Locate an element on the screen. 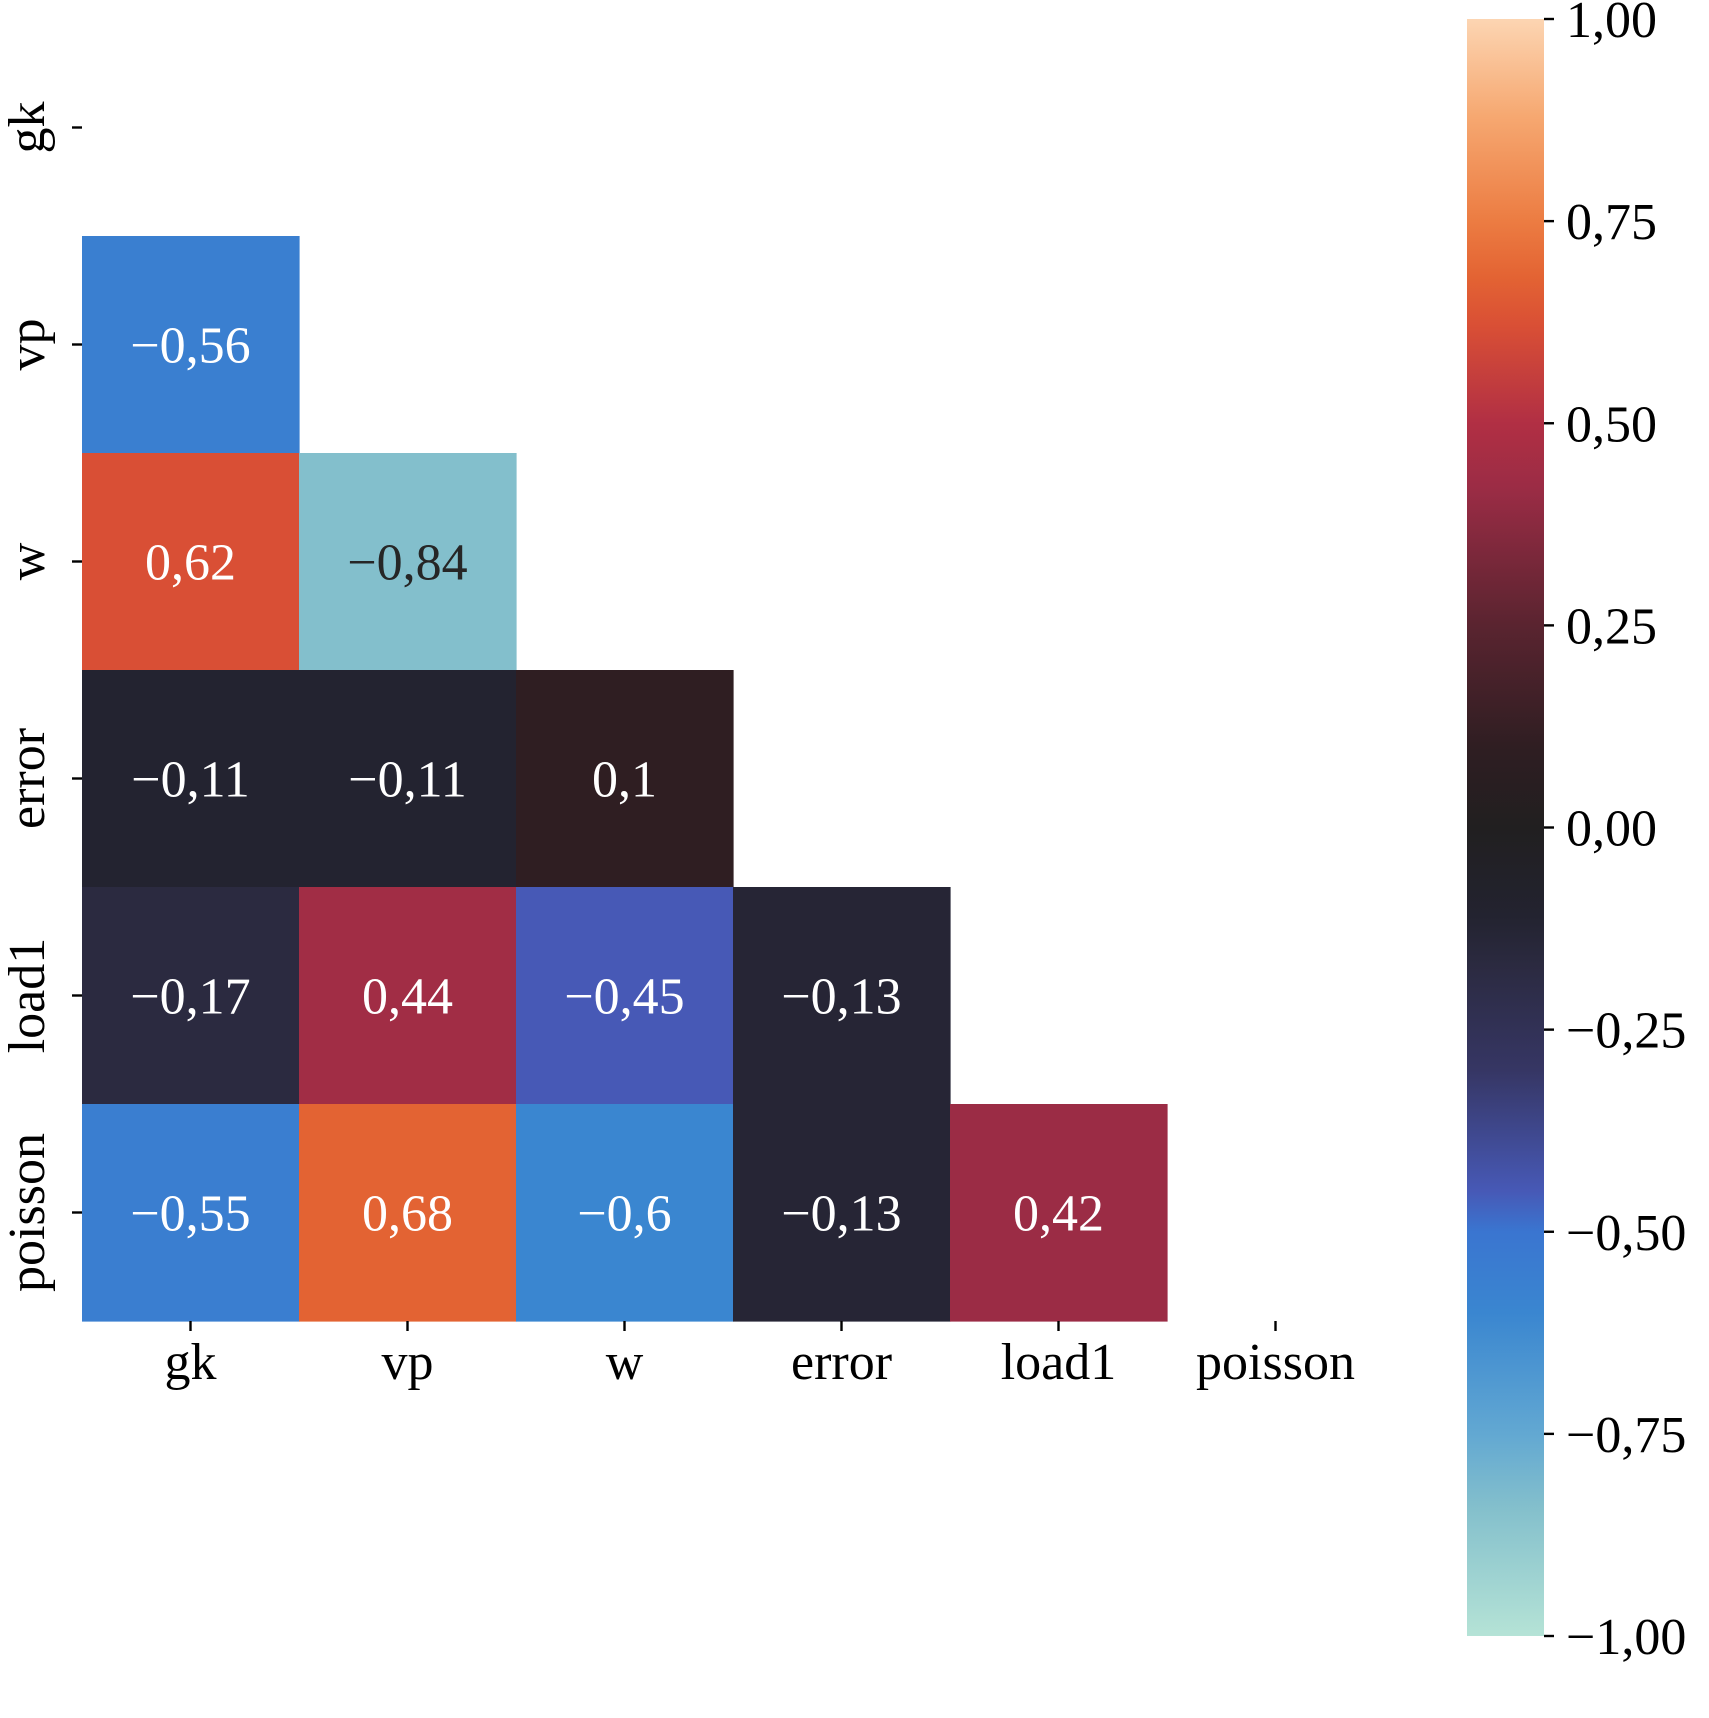 The height and width of the screenshot is (1718, 1709). cell-label-error-gk: −0,11 is located at coordinates (190, 780).